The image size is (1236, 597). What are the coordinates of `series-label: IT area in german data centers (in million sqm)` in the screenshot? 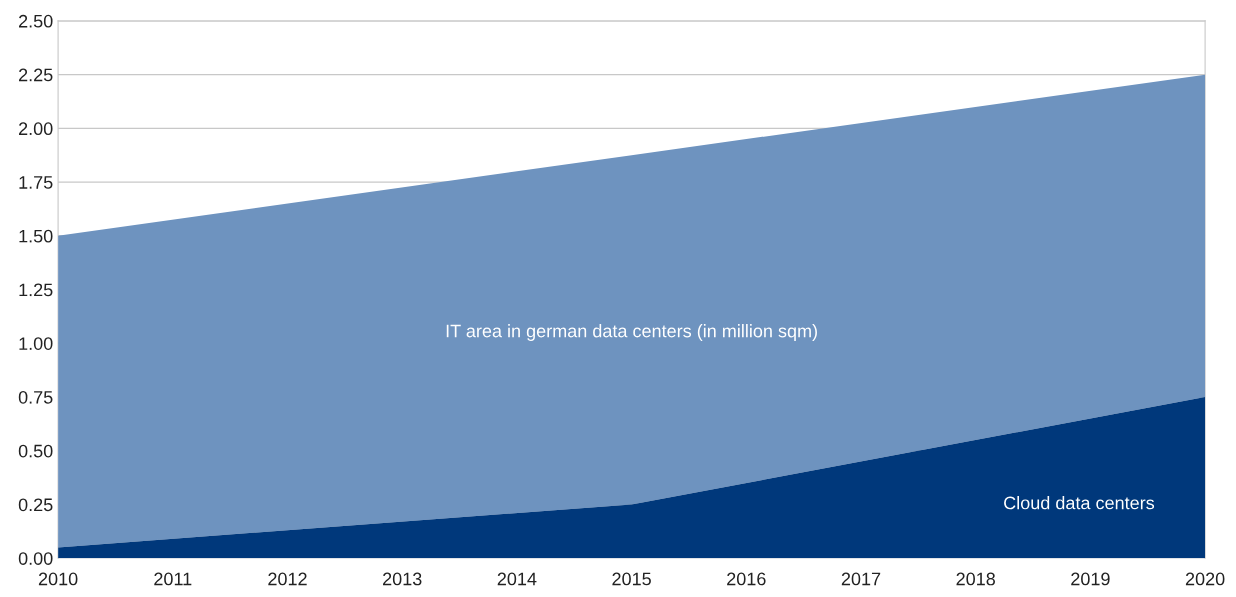 It's located at (631, 332).